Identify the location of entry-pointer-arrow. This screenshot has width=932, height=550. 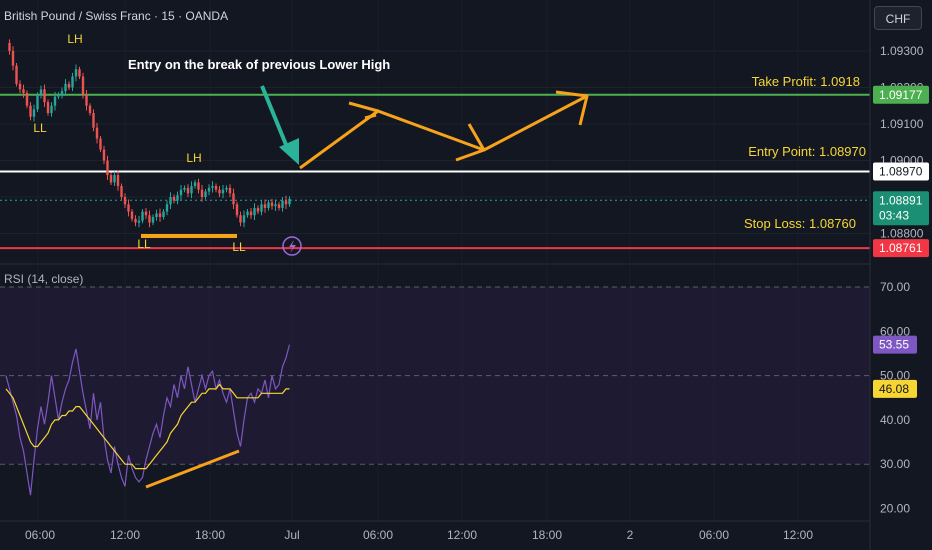
(275, 119).